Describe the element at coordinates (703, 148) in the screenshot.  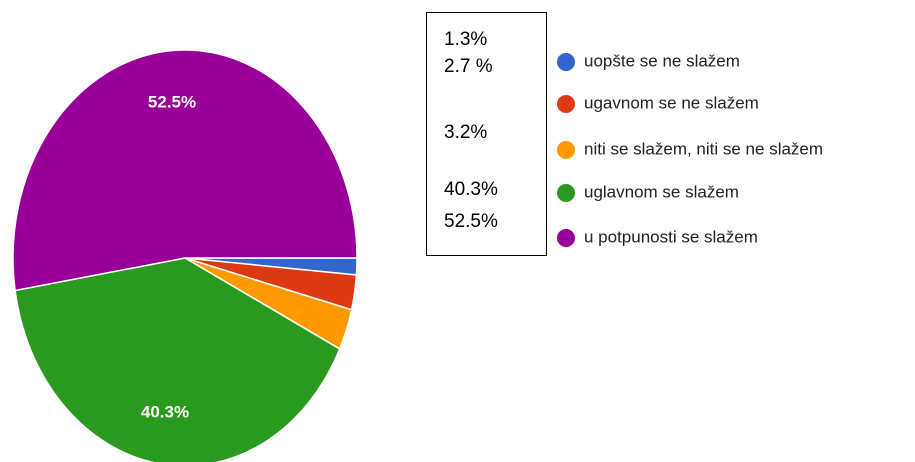
I see `legend-label: niti se slažem, niti se ne slažem` at that location.